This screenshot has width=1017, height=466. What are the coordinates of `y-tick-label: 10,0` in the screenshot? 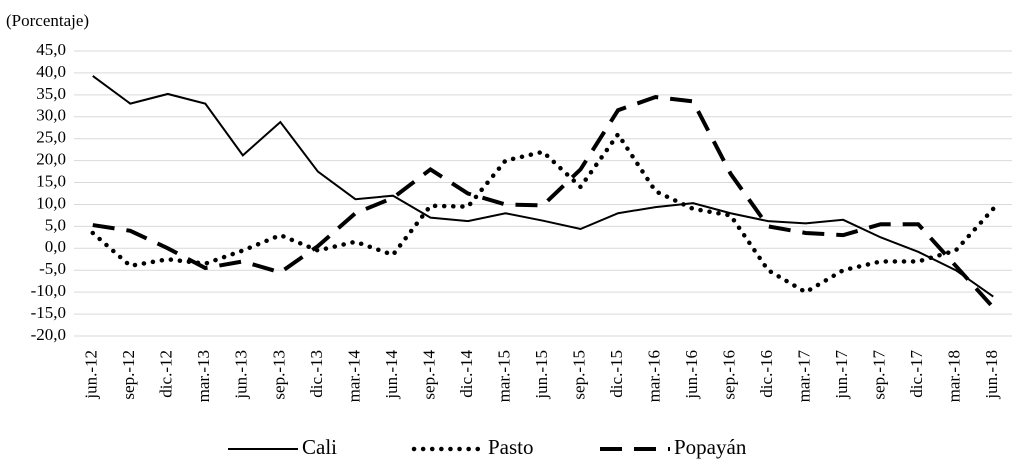 It's located at (51, 202).